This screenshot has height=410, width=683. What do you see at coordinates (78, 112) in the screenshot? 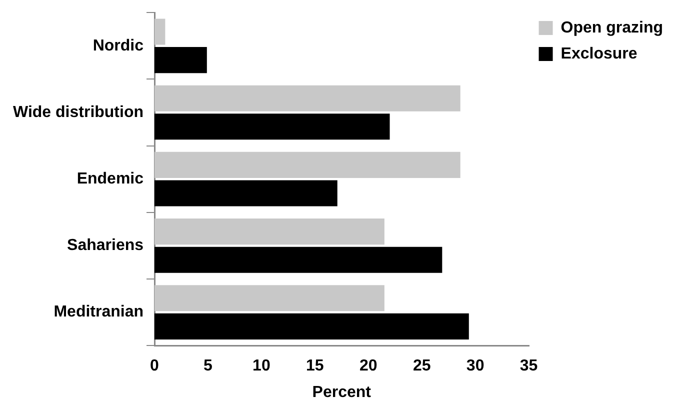
I see `y-tick-label: Wide distribution` at bounding box center [78, 112].